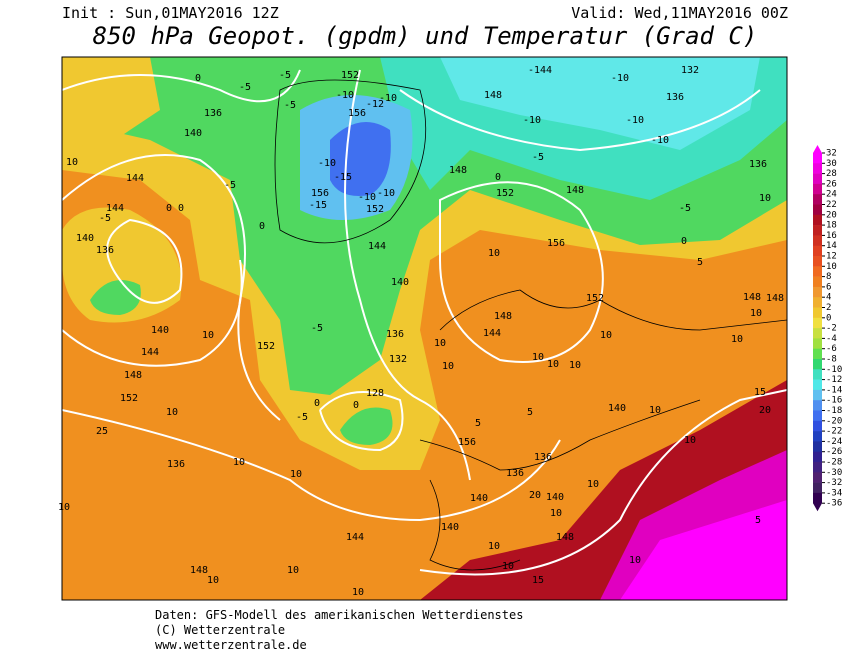  Describe the element at coordinates (538, 580) in the screenshot. I see `contour-label: 15` at that location.